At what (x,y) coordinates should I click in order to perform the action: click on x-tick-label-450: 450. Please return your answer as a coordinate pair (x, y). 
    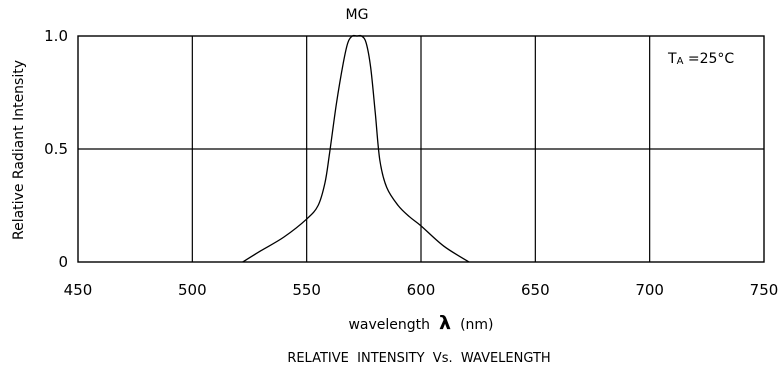
    Looking at the image, I should click on (78, 290).